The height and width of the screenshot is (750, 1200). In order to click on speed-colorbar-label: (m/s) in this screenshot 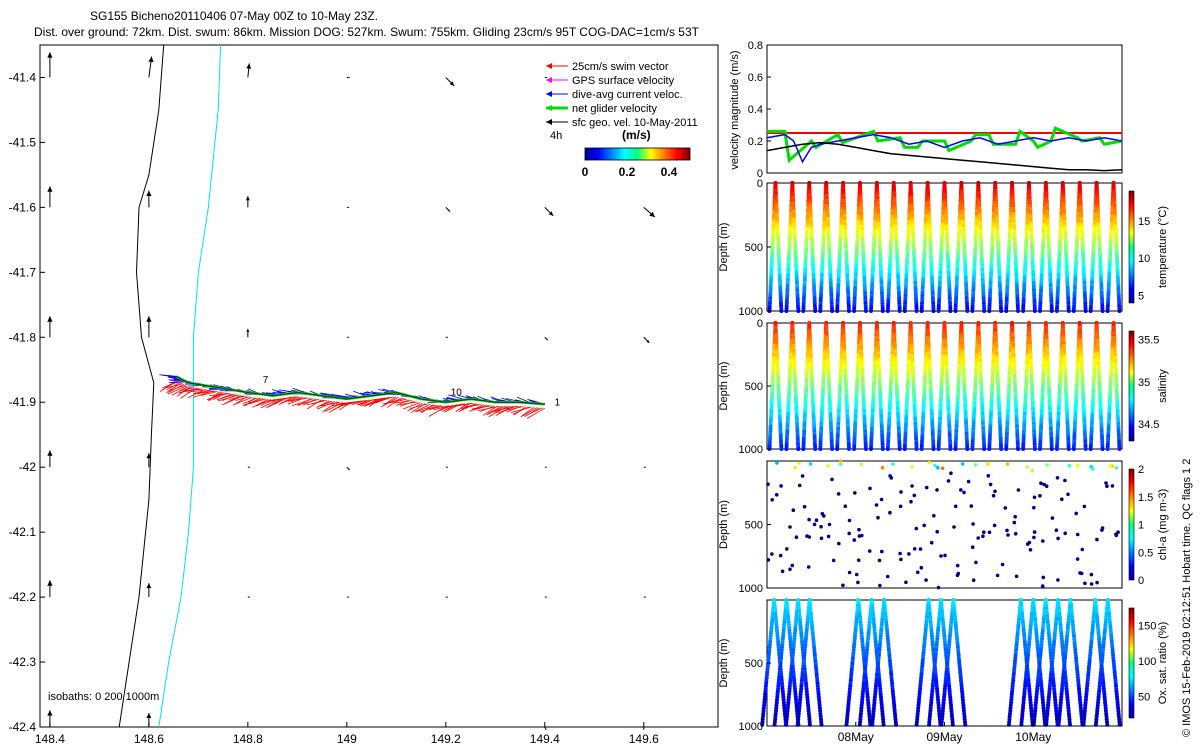, I will do `click(636, 135)`.